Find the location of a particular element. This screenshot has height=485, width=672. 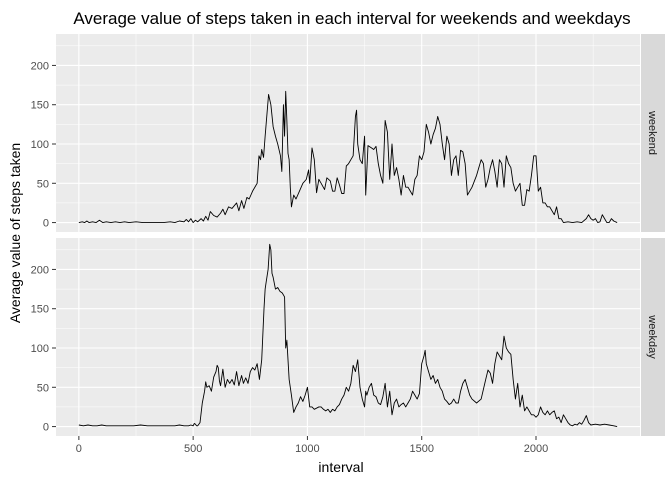

x-tick-label: 0 is located at coordinates (79, 449).